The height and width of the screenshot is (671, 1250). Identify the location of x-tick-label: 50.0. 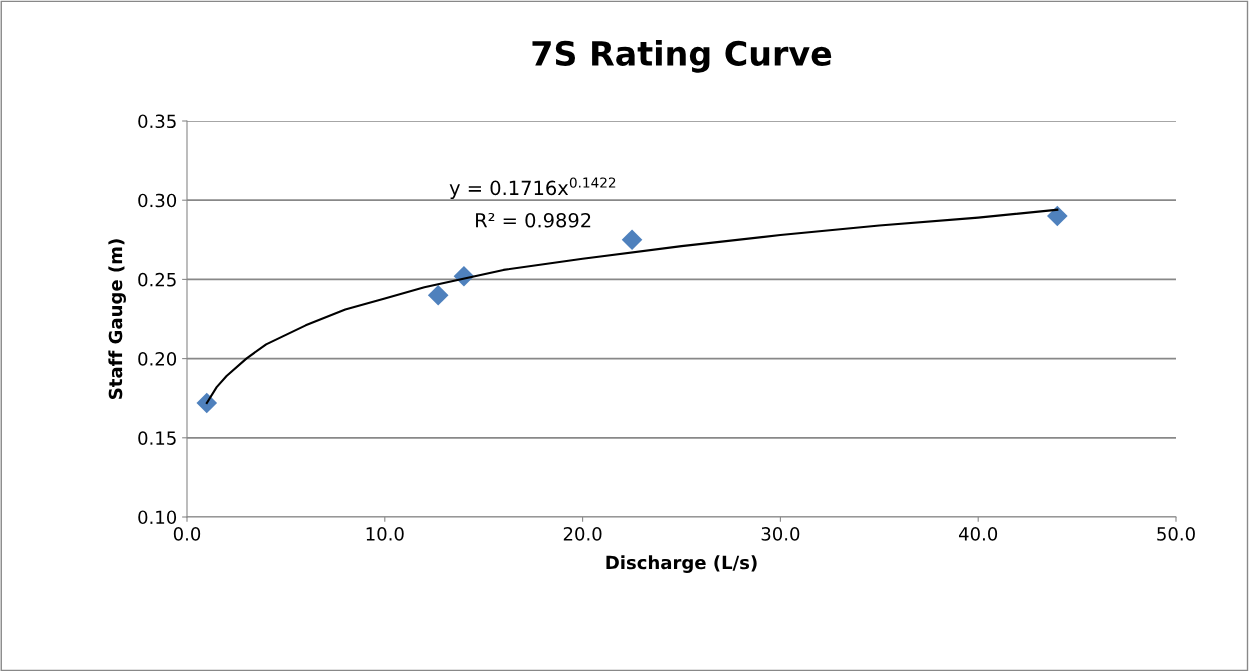
(1176, 534).